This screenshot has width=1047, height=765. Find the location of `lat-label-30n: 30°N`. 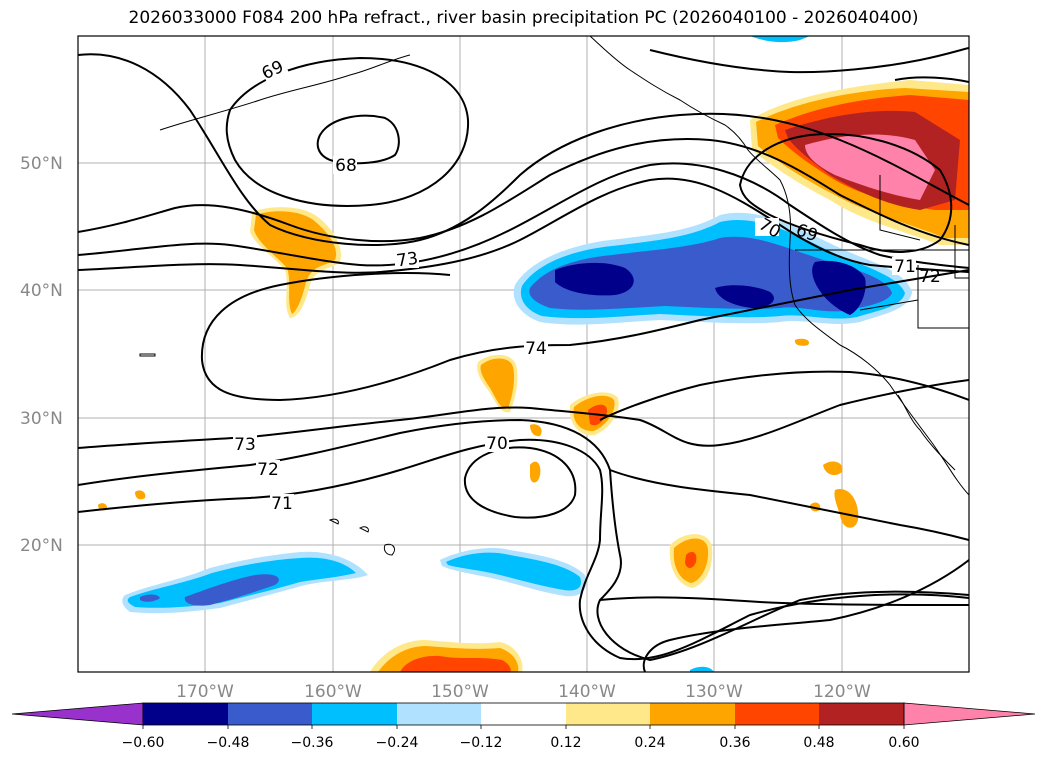

lat-label-30n: 30°N is located at coordinates (41, 419).